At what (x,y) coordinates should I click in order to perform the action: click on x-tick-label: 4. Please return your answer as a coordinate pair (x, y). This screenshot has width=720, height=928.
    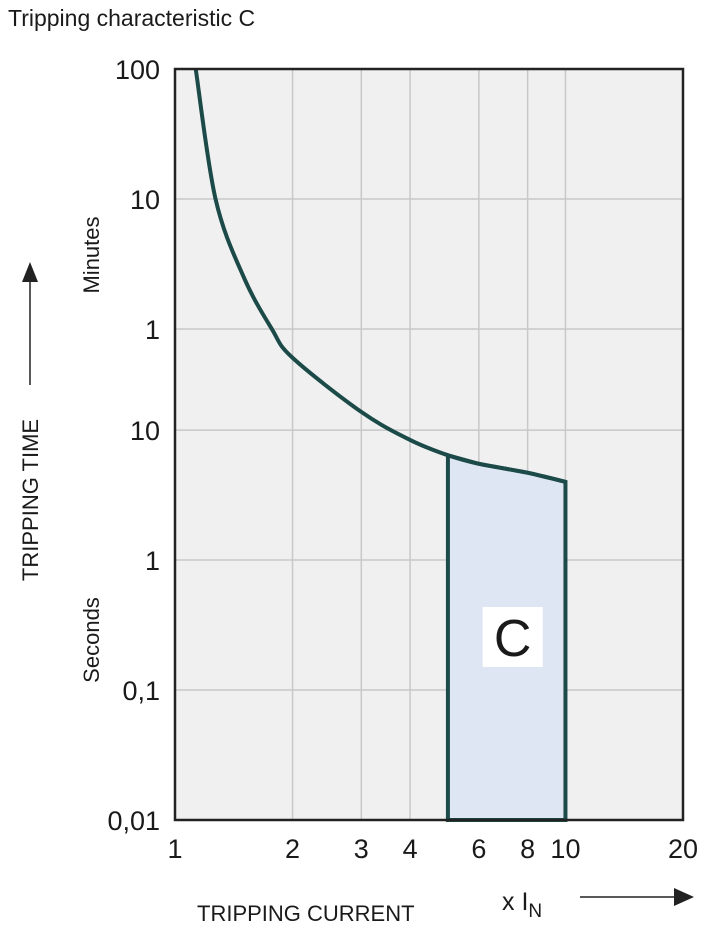
    Looking at the image, I should click on (410, 849).